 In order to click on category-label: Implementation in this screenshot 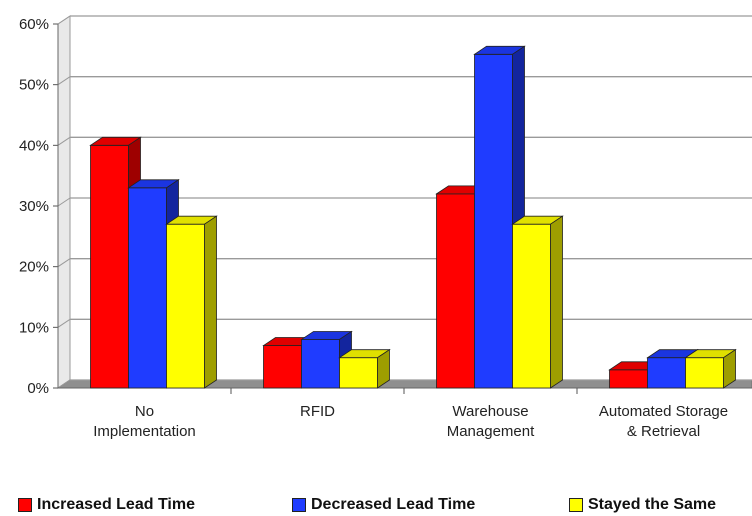, I will do `click(144, 431)`.